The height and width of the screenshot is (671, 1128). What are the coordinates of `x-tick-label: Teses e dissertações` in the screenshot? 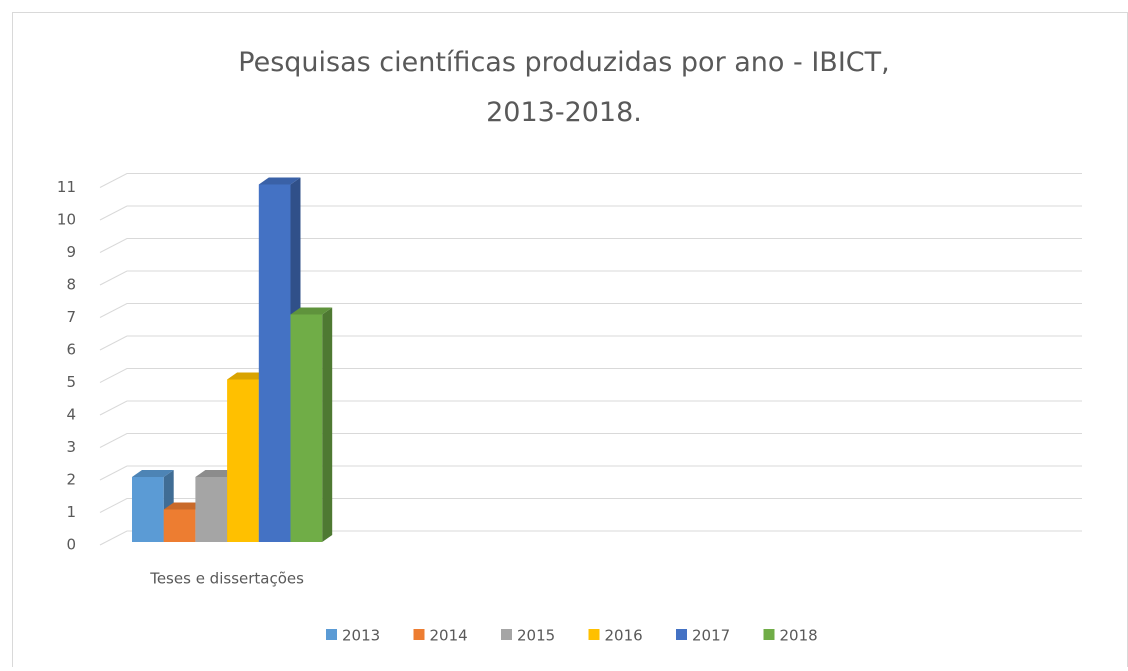 It's located at (226, 579).